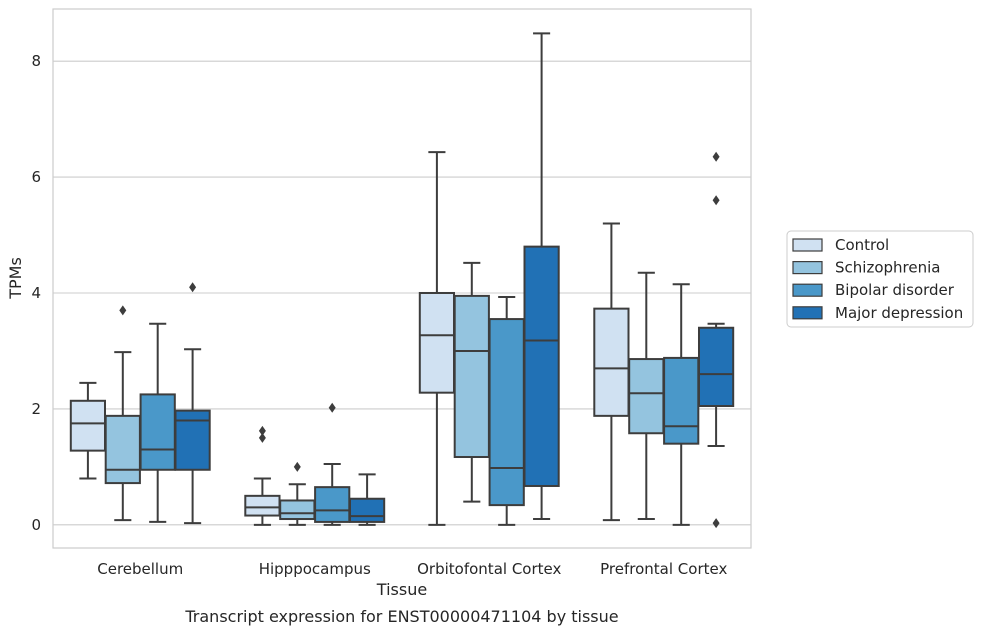 The width and height of the screenshot is (983, 634). What do you see at coordinates (315, 569) in the screenshot?
I see `x-tick-label: Hipppocampus` at bounding box center [315, 569].